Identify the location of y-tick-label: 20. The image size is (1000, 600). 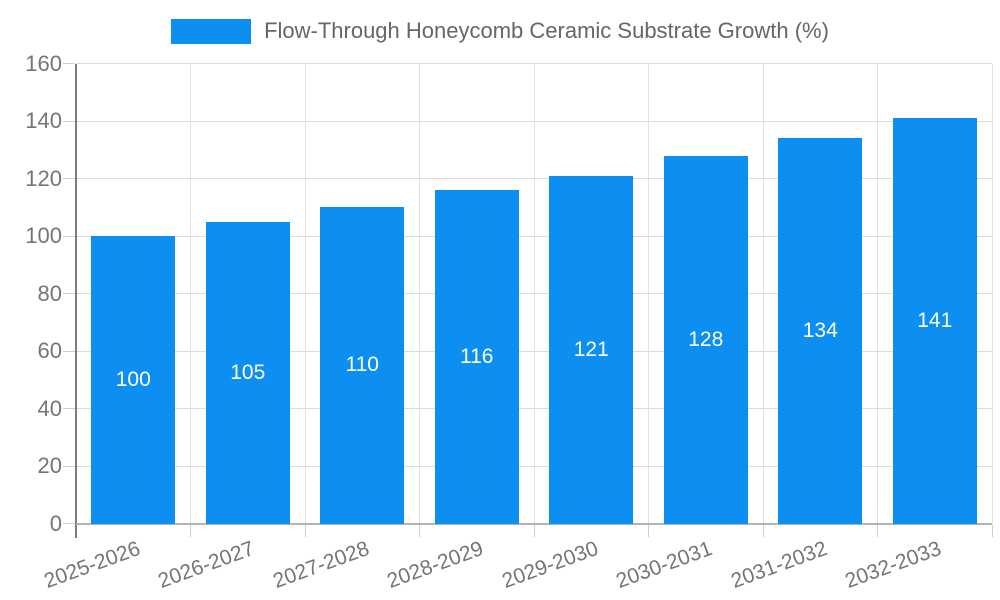
(49, 465).